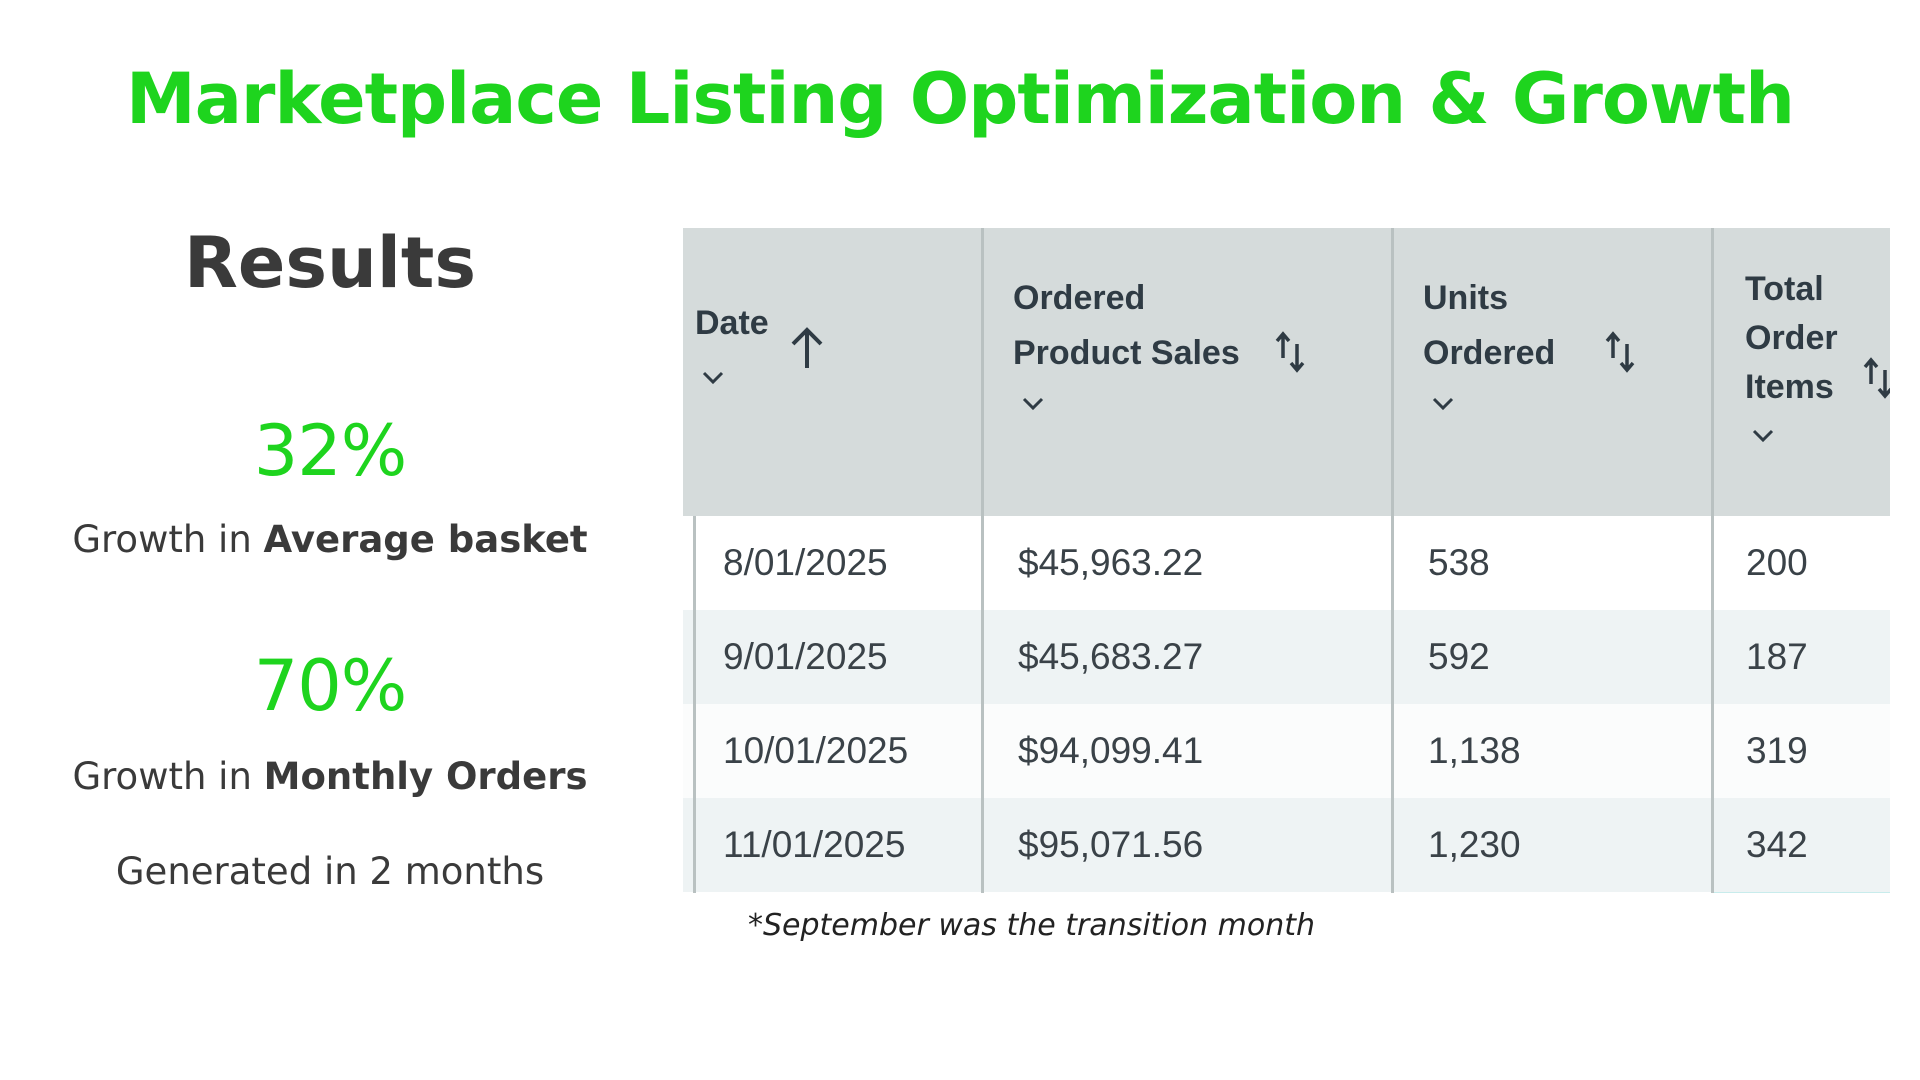  Describe the element at coordinates (1489, 353) in the screenshot. I see `column-label-line2: Ordered` at that location.